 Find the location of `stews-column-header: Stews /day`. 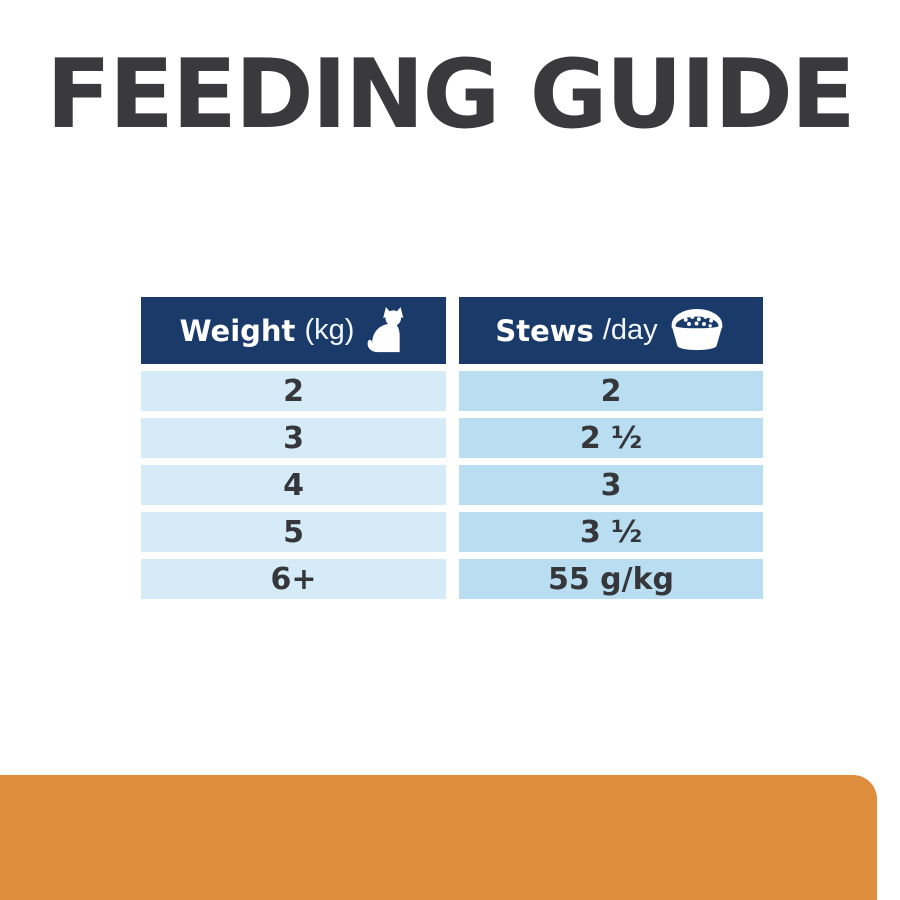

stews-column-header: Stews /day is located at coordinates (611, 330).